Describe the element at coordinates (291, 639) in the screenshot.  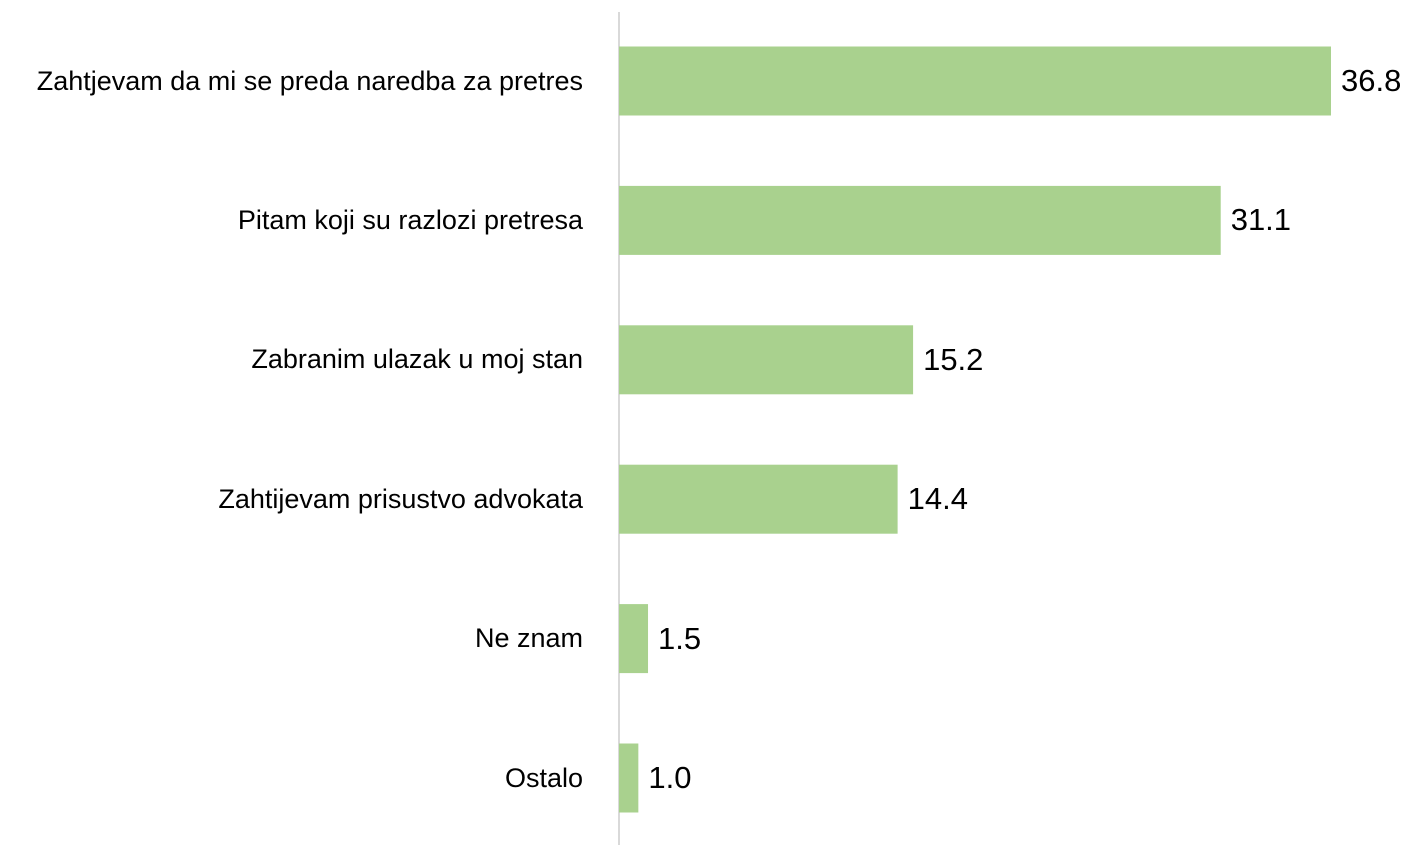
I see `category-label: Ne znam` at that location.